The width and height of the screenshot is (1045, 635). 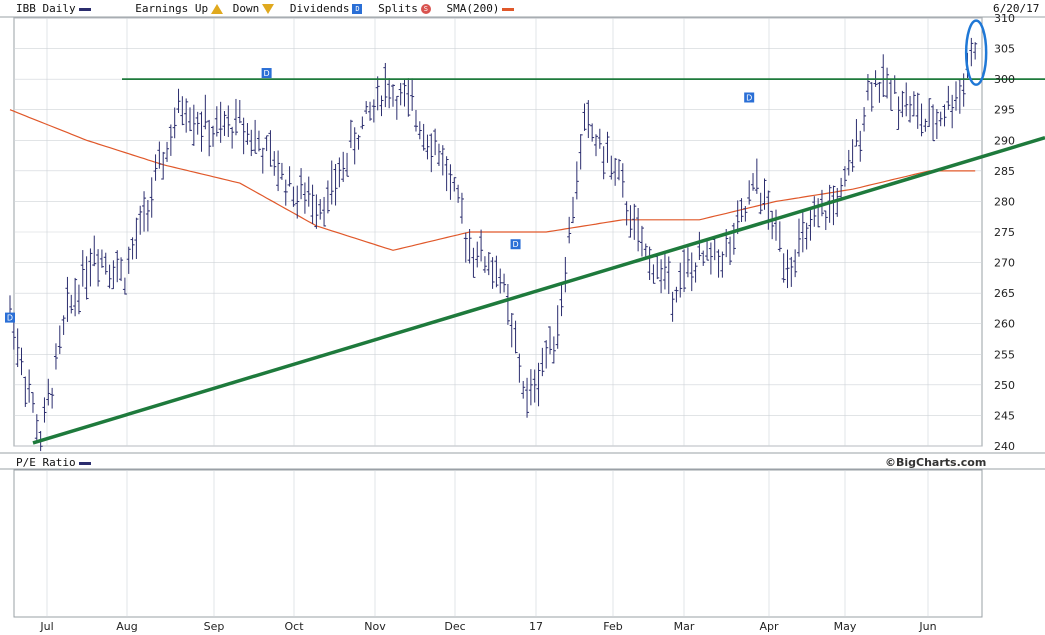 I want to click on sma-legend-swatch, so click(x=508, y=9).